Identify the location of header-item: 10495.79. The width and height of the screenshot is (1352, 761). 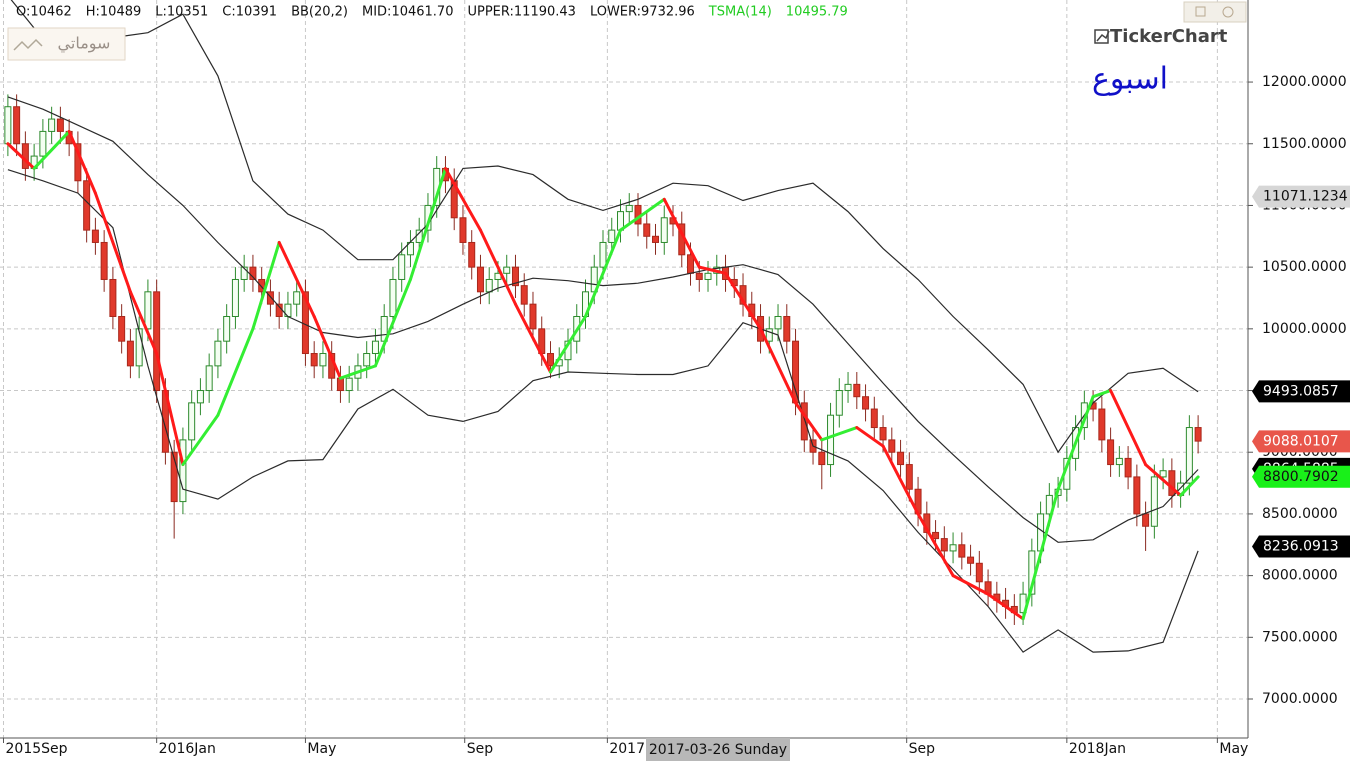
(817, 12).